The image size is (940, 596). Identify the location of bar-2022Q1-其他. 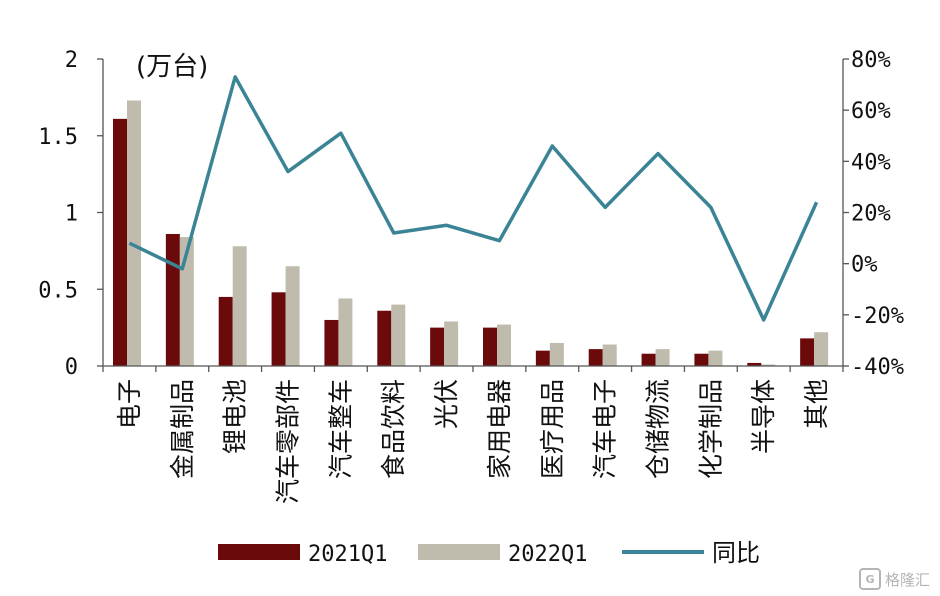
(821, 349).